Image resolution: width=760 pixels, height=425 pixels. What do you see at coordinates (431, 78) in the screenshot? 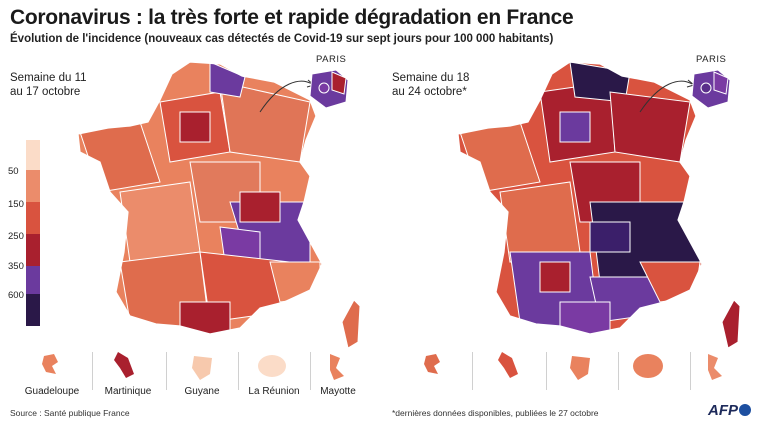
I see `map-2-week-line1: Semaine du 18` at bounding box center [431, 78].